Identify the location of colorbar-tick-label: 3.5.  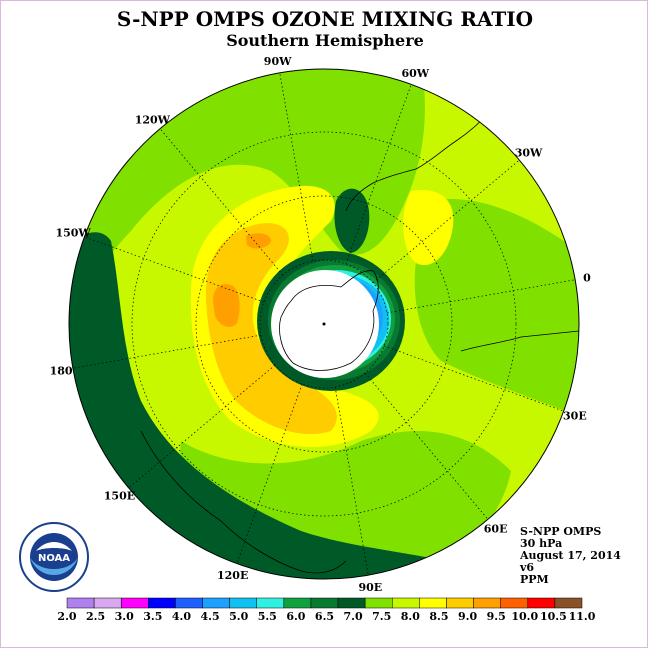
(152, 616).